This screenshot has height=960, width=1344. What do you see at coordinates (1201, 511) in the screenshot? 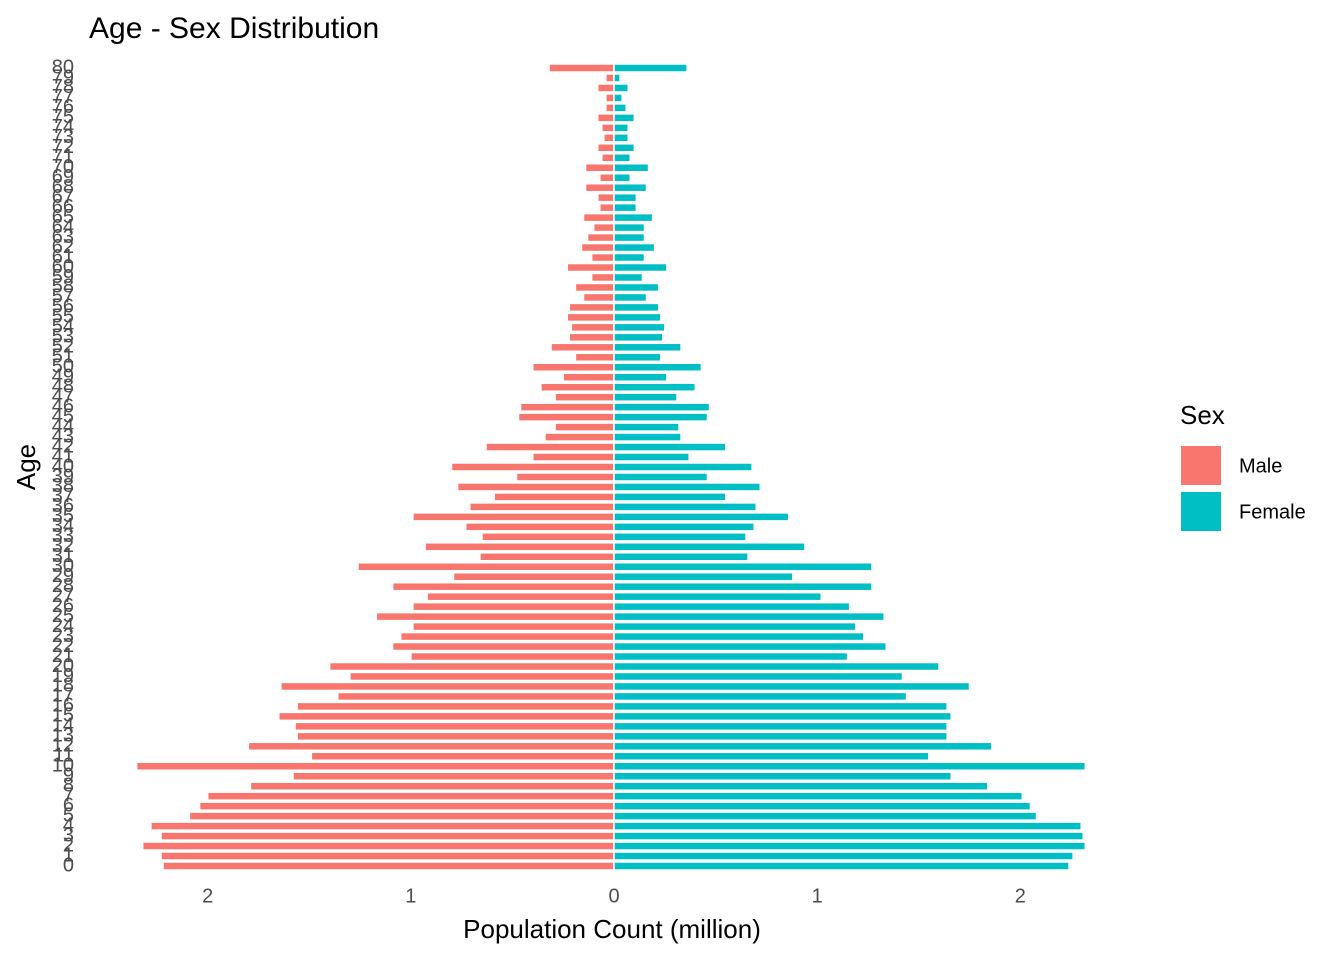
I see `legend-swatch` at bounding box center [1201, 511].